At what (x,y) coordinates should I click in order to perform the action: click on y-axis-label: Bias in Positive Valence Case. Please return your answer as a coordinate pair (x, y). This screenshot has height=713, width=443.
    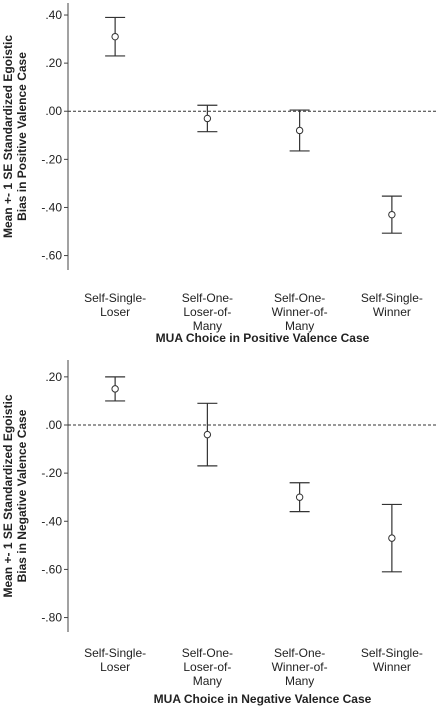
    Looking at the image, I should click on (22, 136).